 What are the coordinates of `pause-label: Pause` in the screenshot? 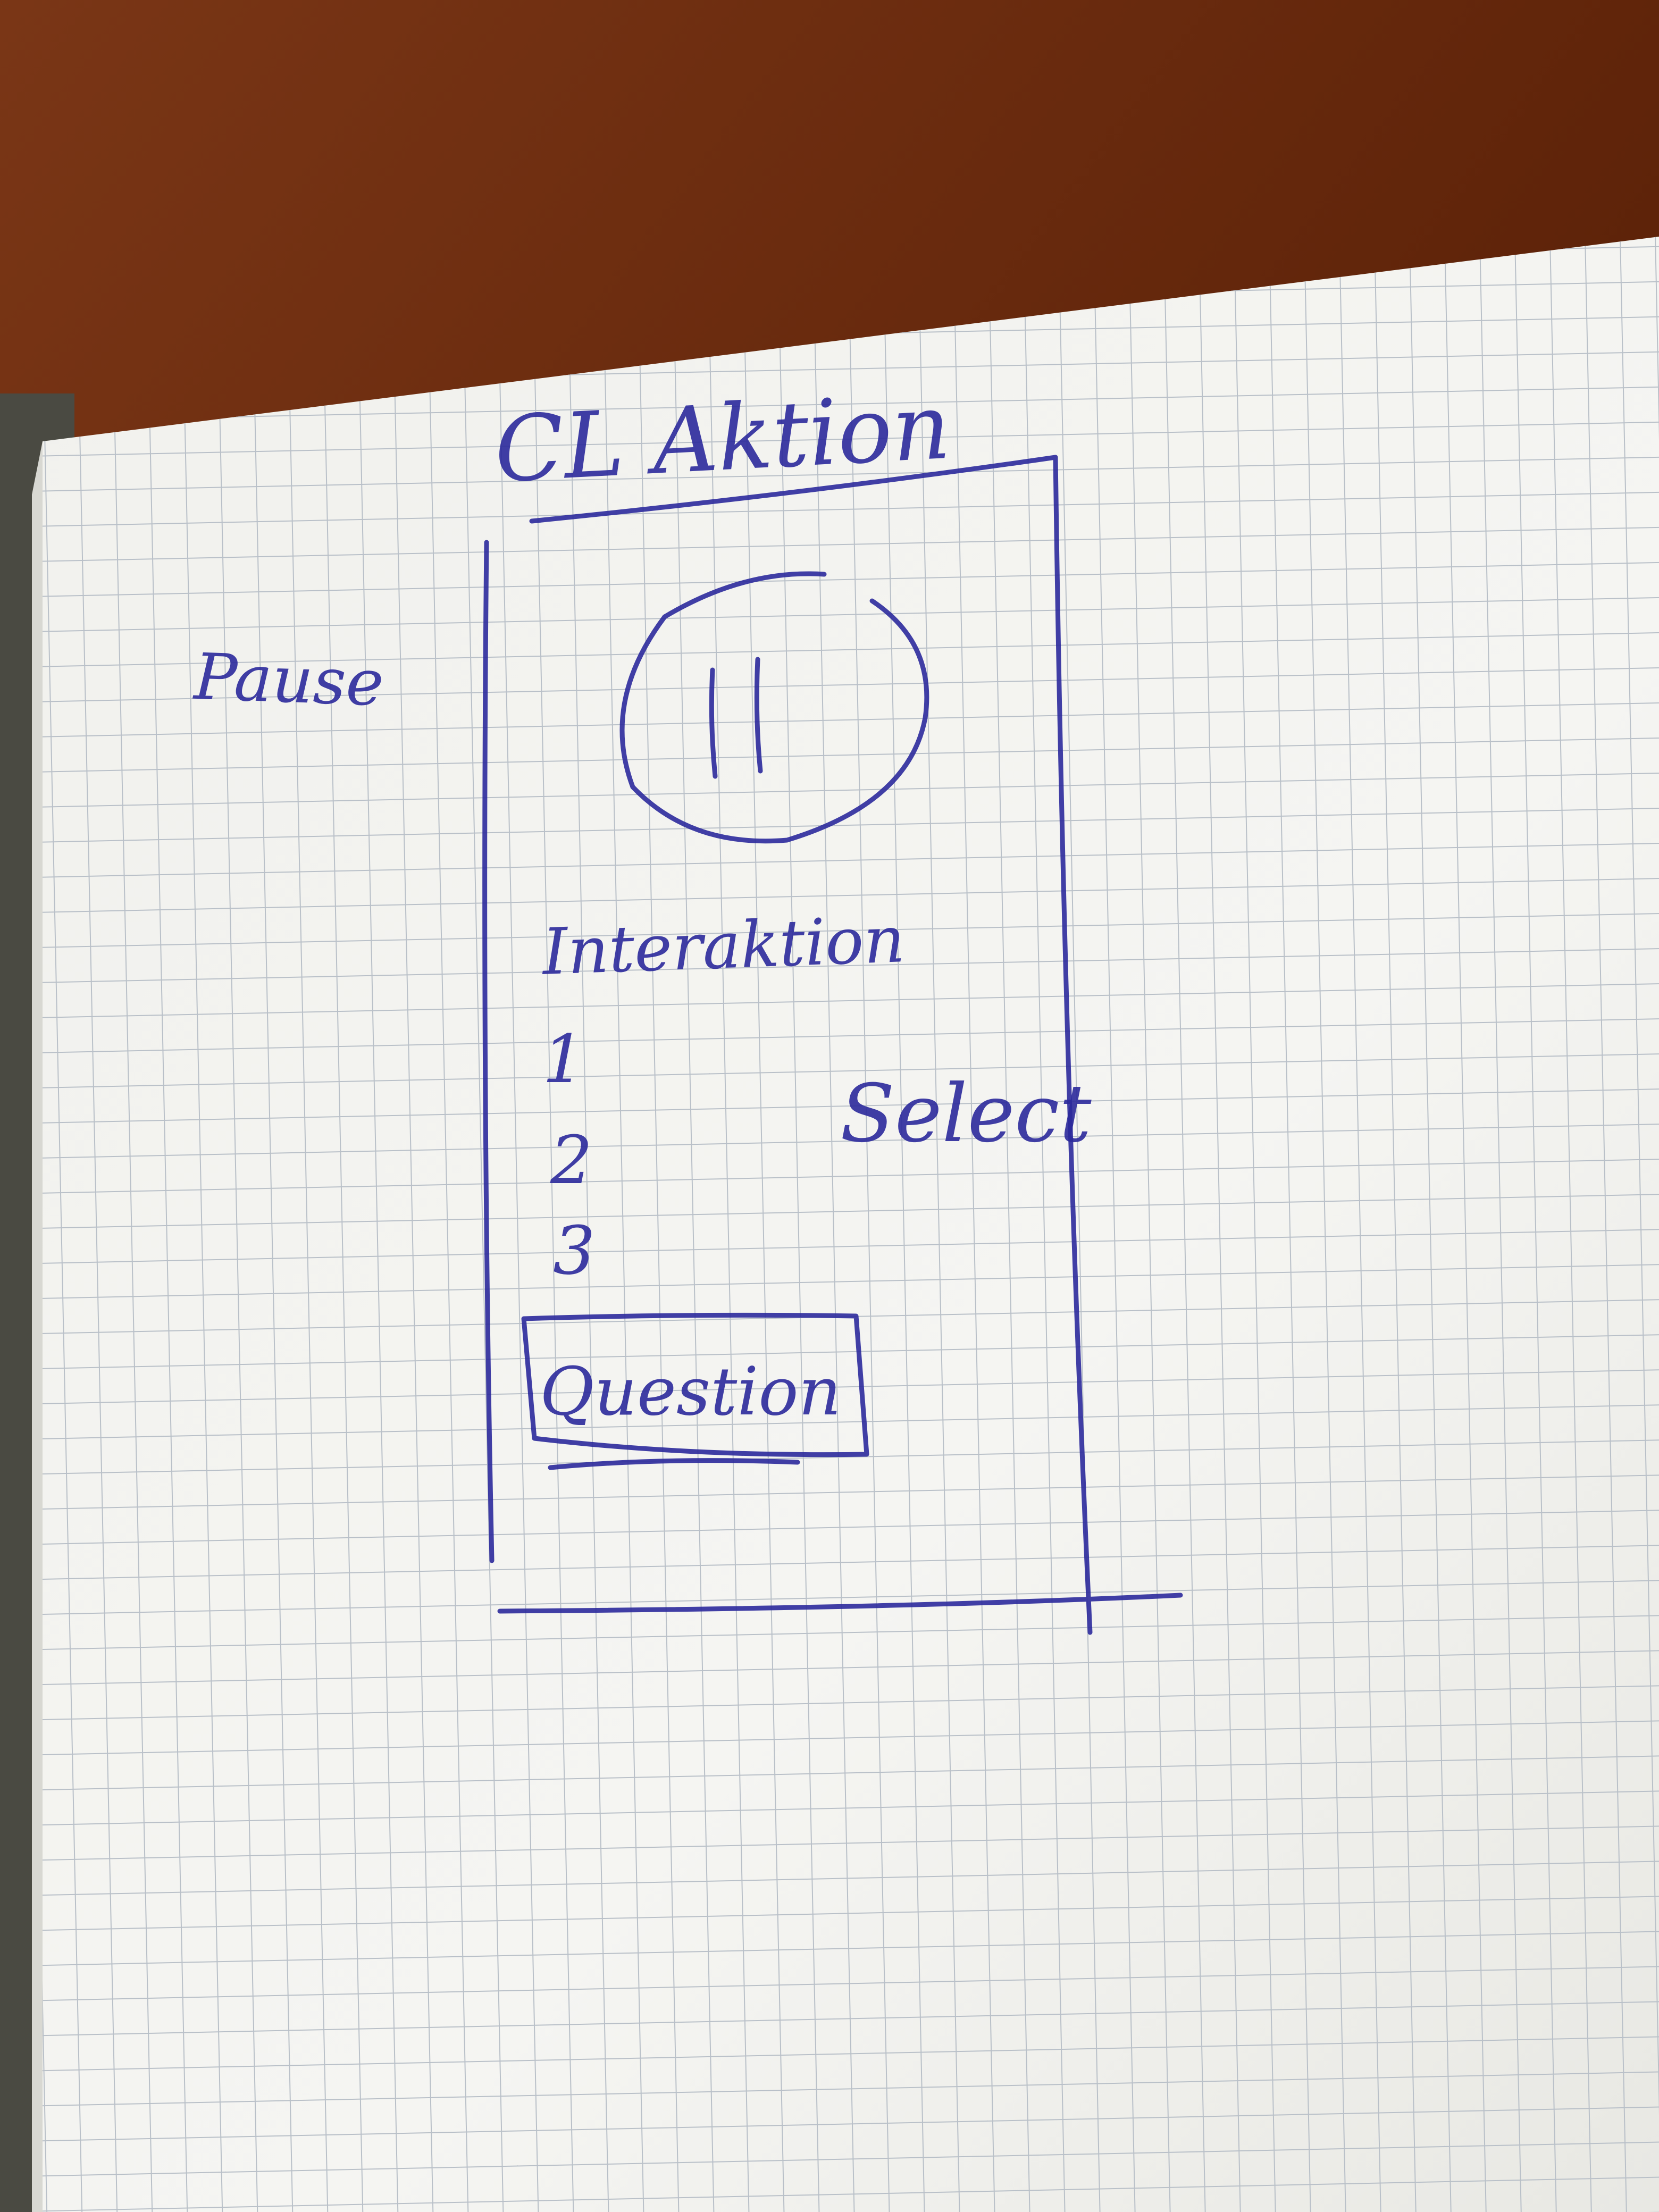 It's located at (289, 680).